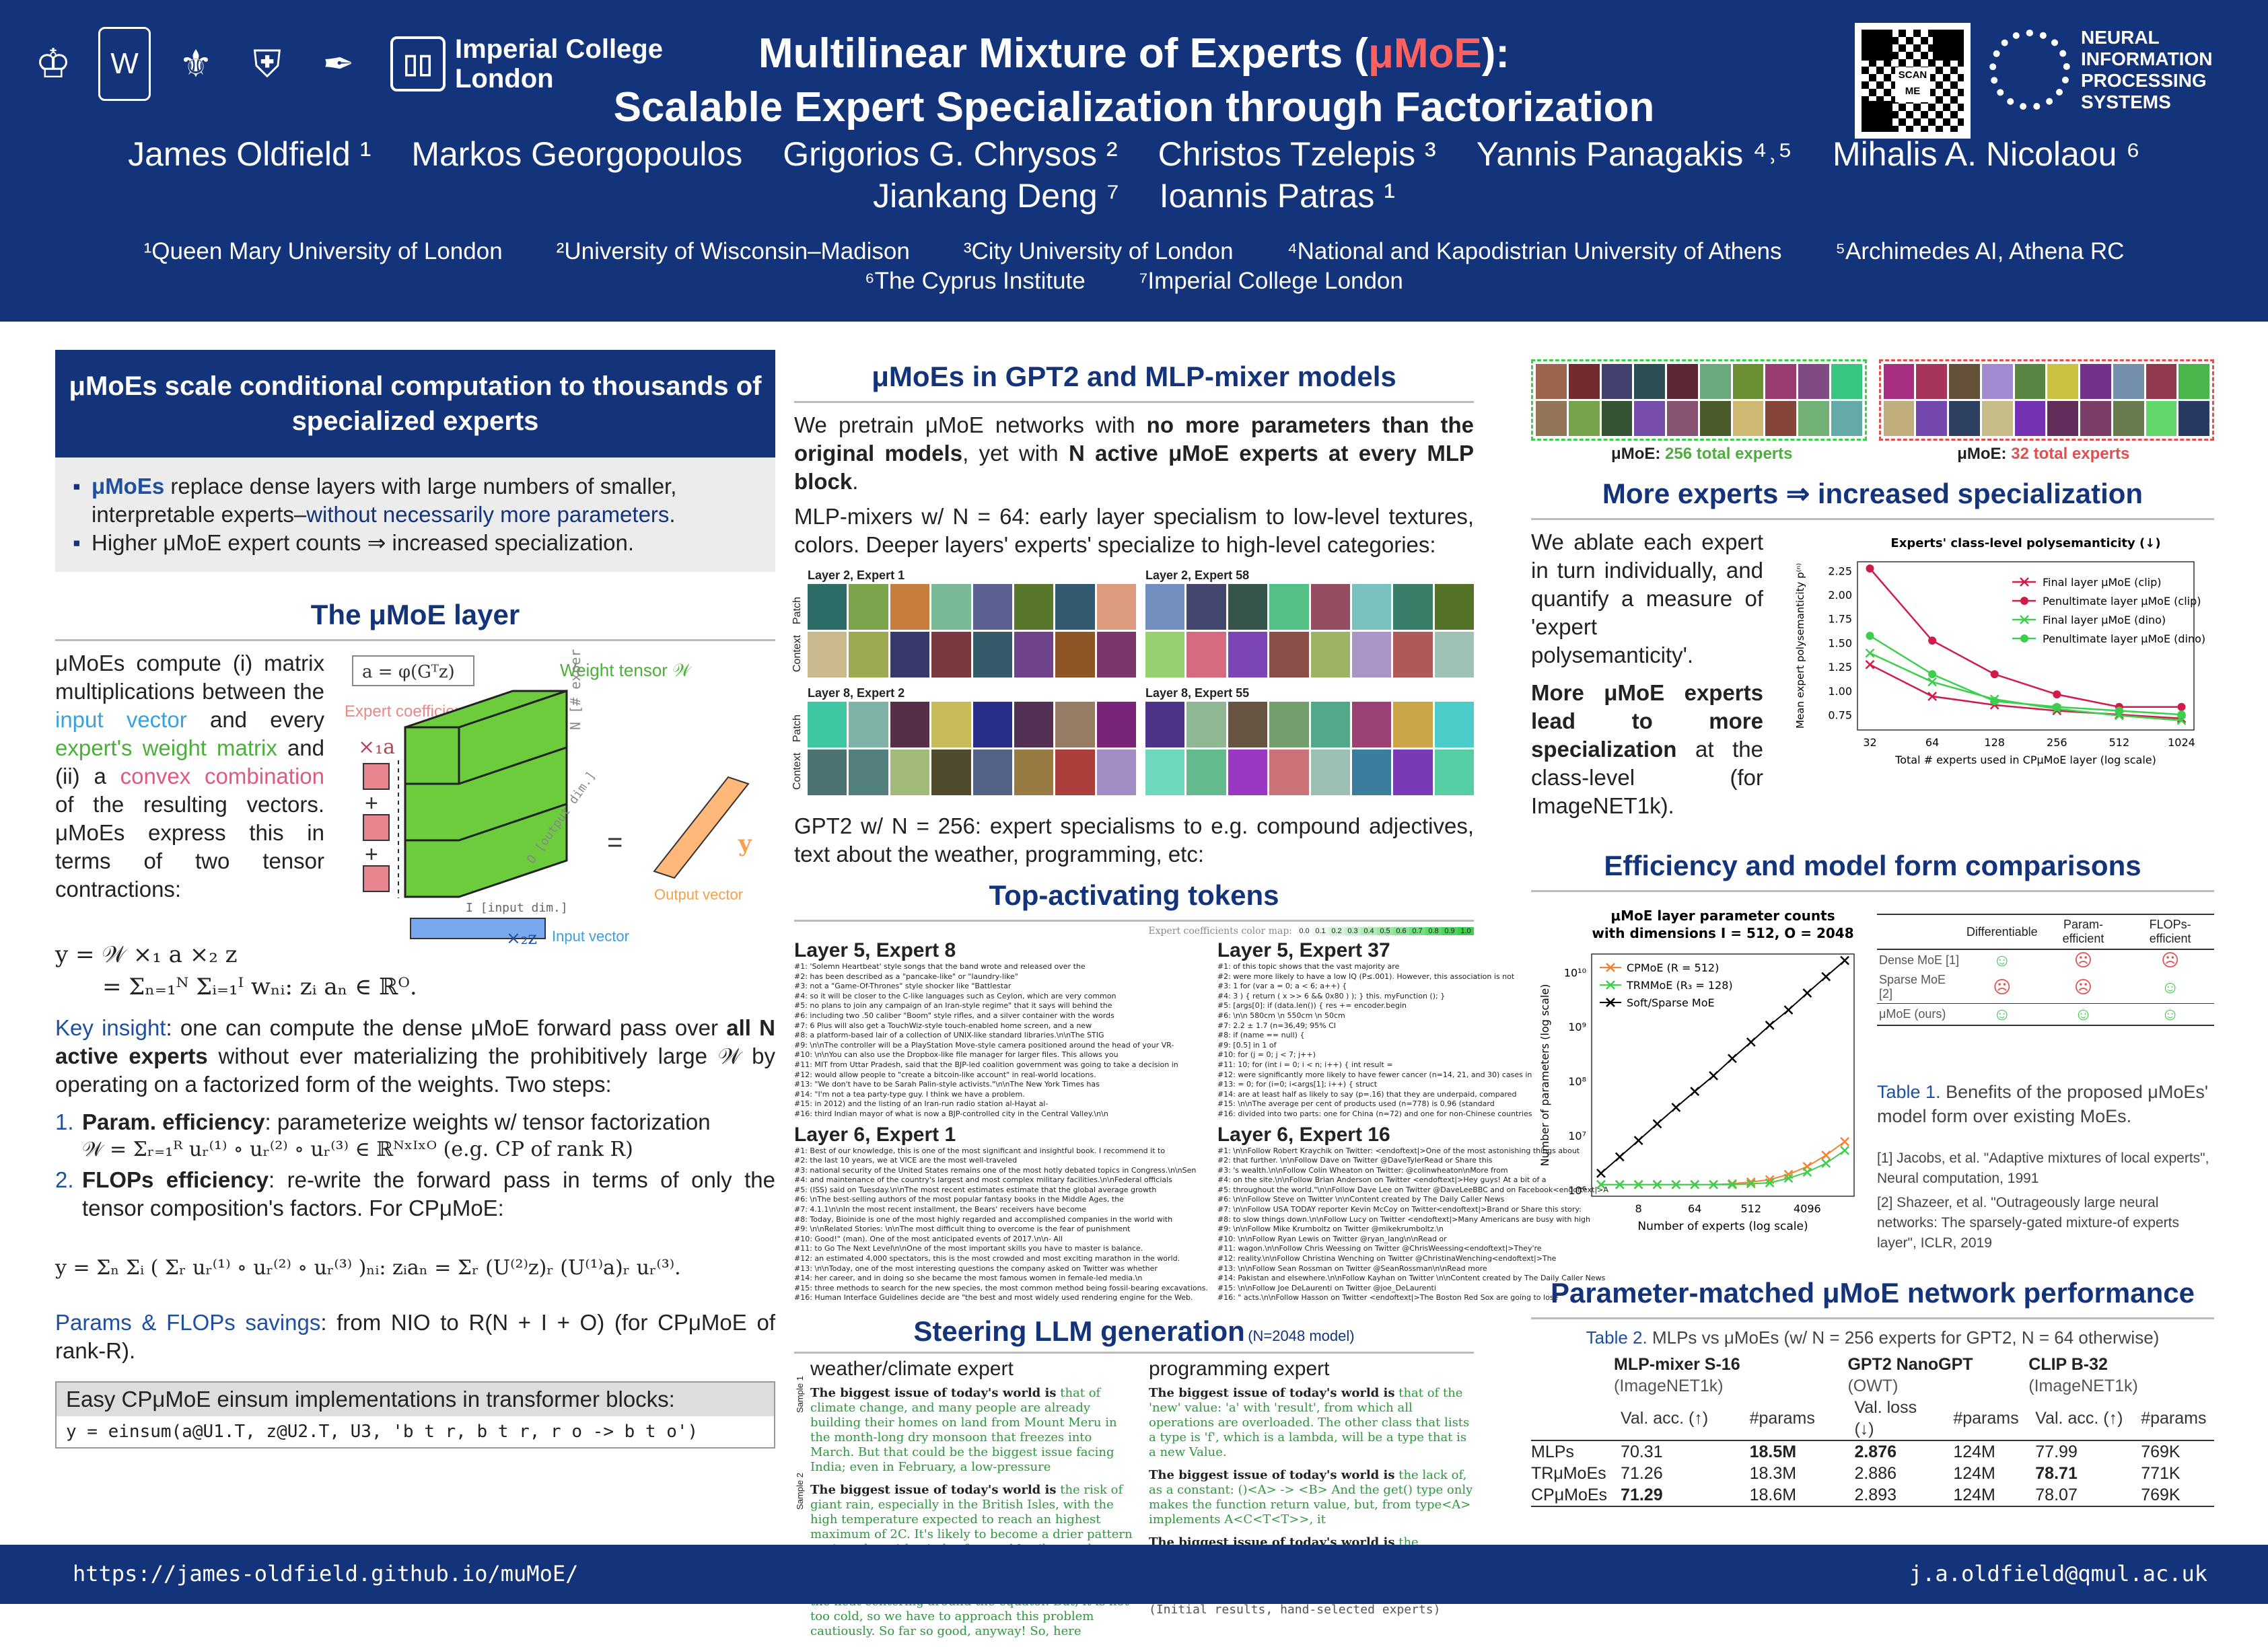 Image resolution: width=2268 pixels, height=1647 pixels. Describe the element at coordinates (1134, 468) in the screenshot. I see `pretrain-bold2: N active μMoE experts at every MLP block` at that location.